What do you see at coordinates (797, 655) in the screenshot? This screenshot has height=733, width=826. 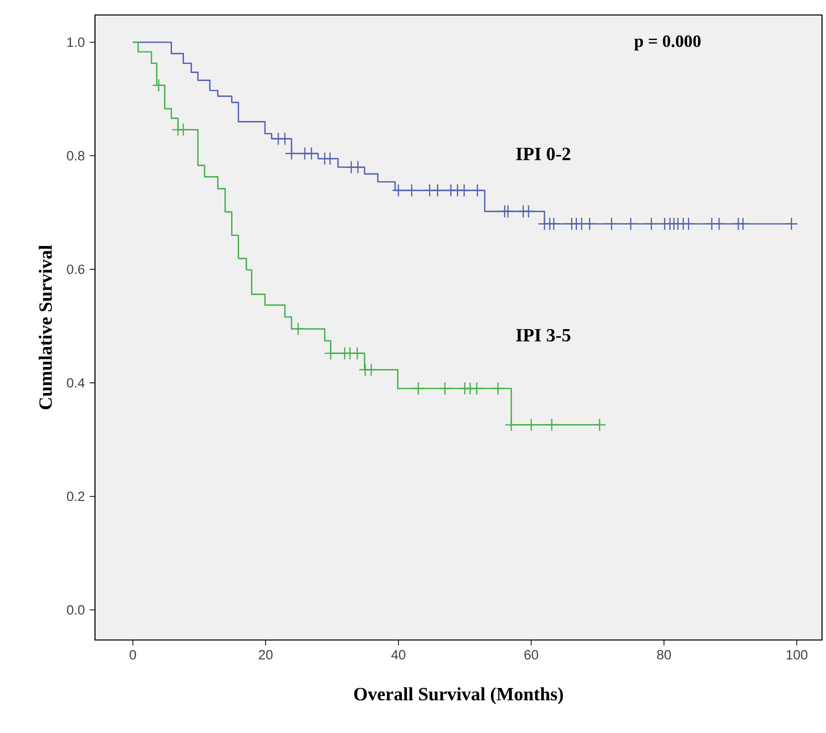 I see `x-tick-label: 100` at bounding box center [797, 655].